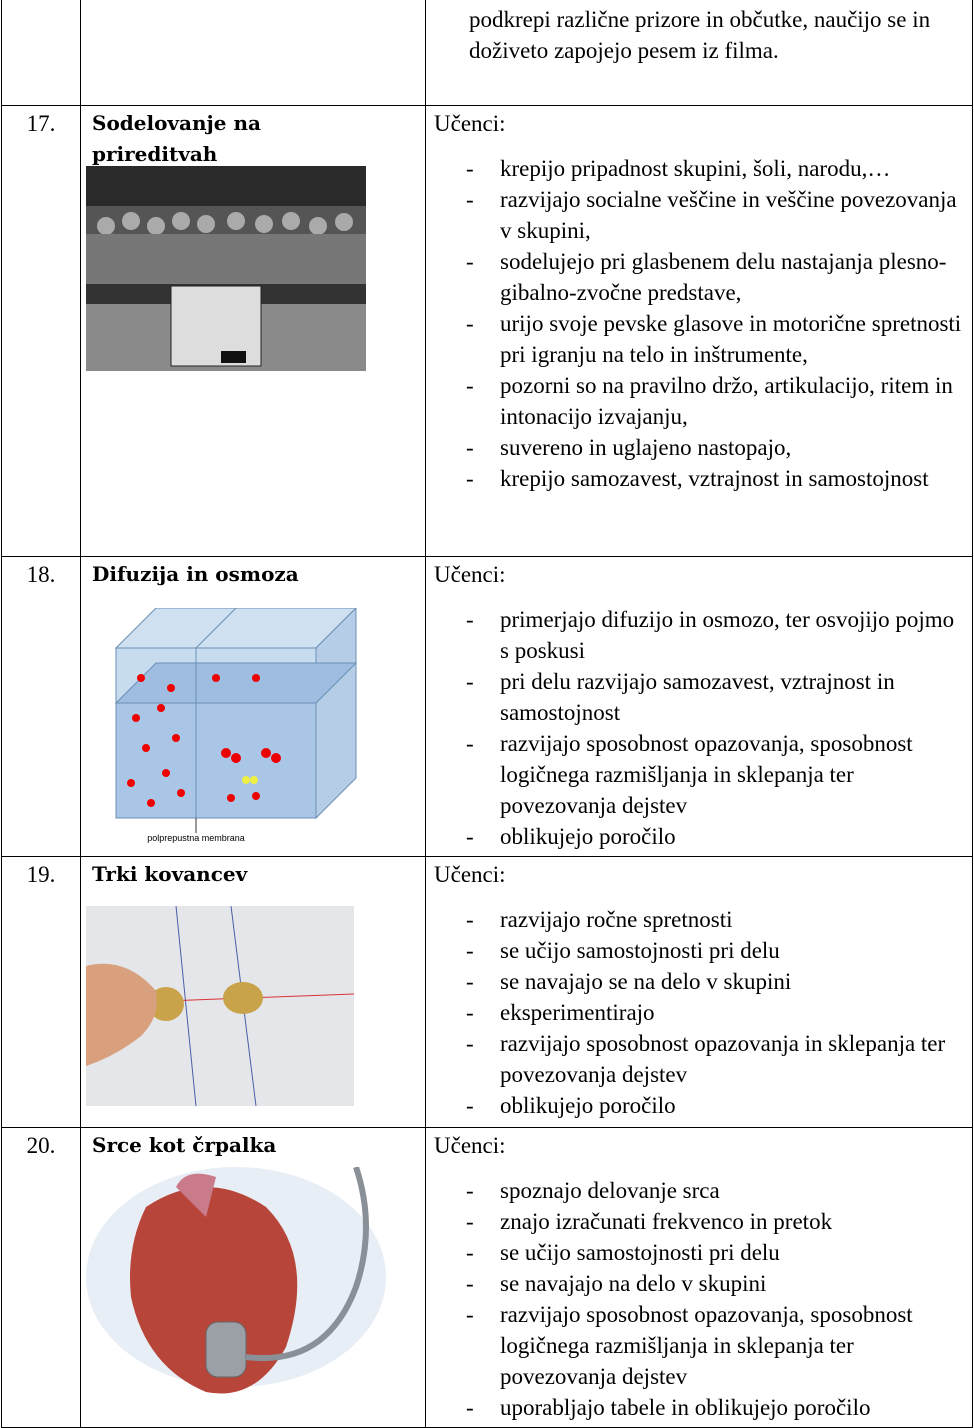 The height and width of the screenshot is (1428, 974). Describe the element at coordinates (41, 574) in the screenshot. I see `row-number: 18.` at that location.